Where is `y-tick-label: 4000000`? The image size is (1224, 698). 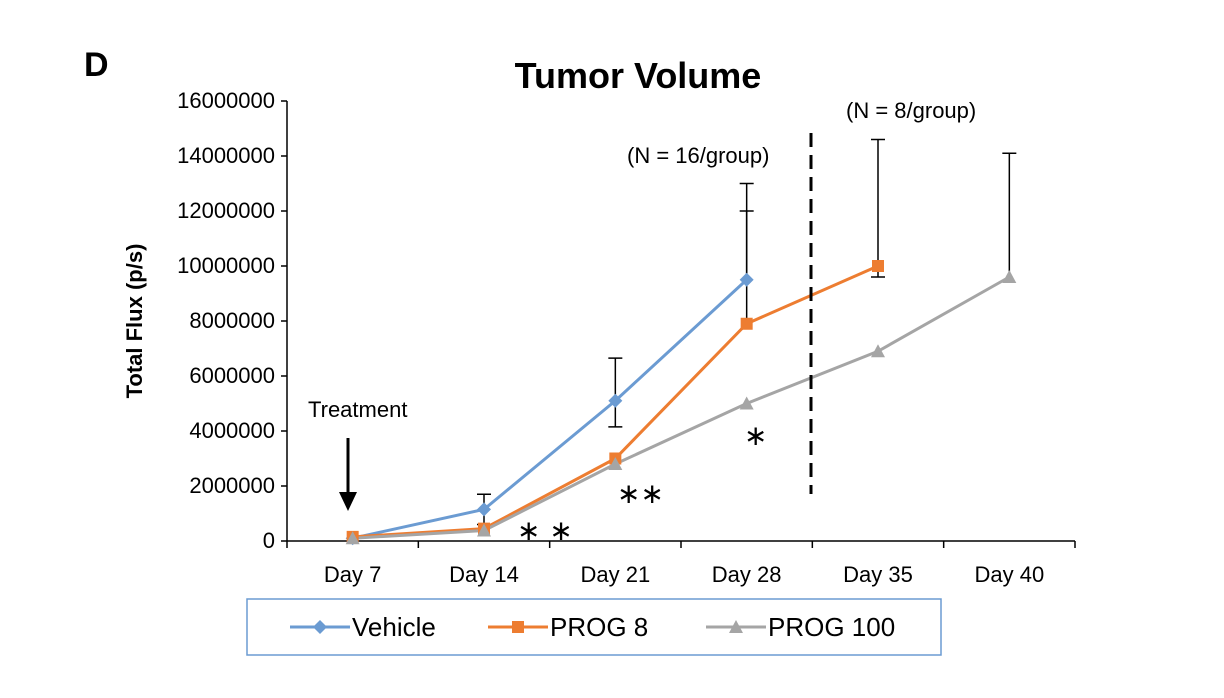
y-tick-label: 4000000 is located at coordinates (232, 430).